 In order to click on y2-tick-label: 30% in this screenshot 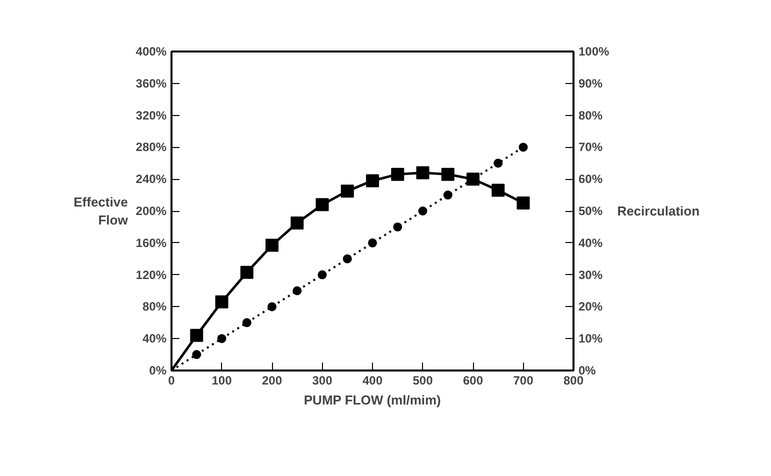, I will do `click(590, 275)`.